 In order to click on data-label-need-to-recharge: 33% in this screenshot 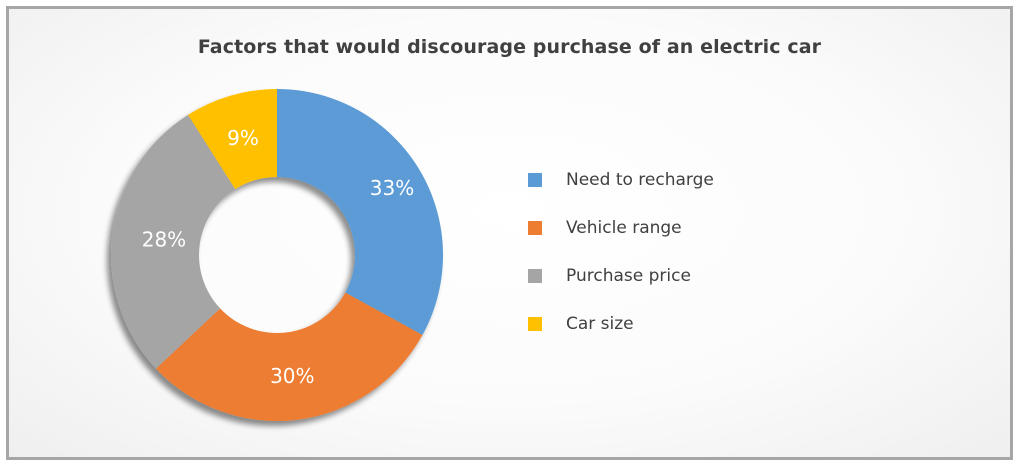, I will do `click(392, 188)`.